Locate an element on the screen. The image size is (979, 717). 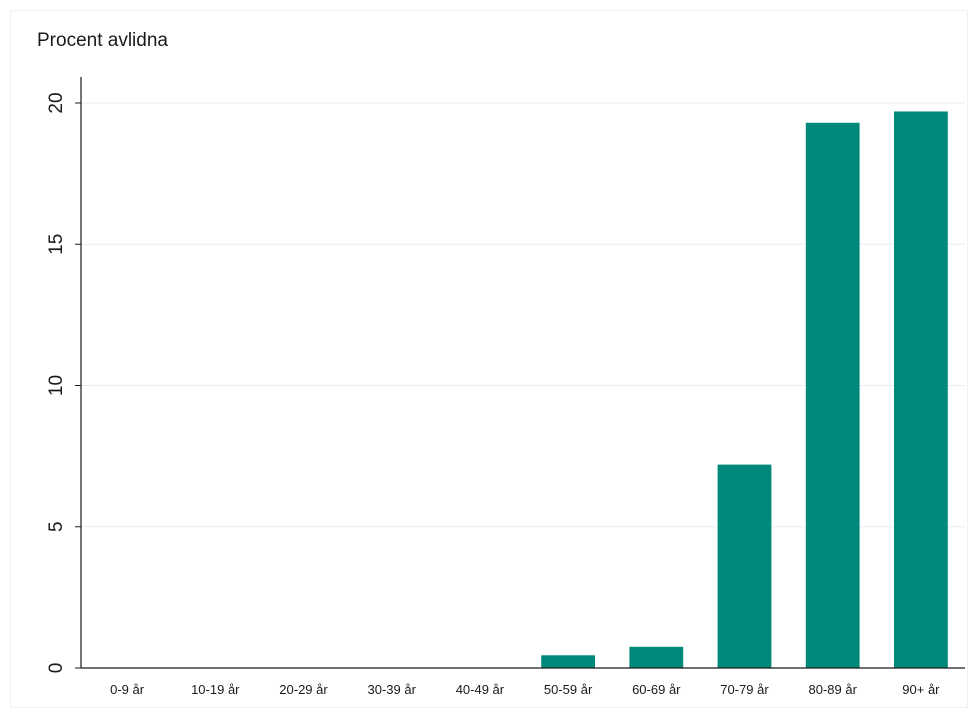
y-tick-label: 15 is located at coordinates (56, 244).